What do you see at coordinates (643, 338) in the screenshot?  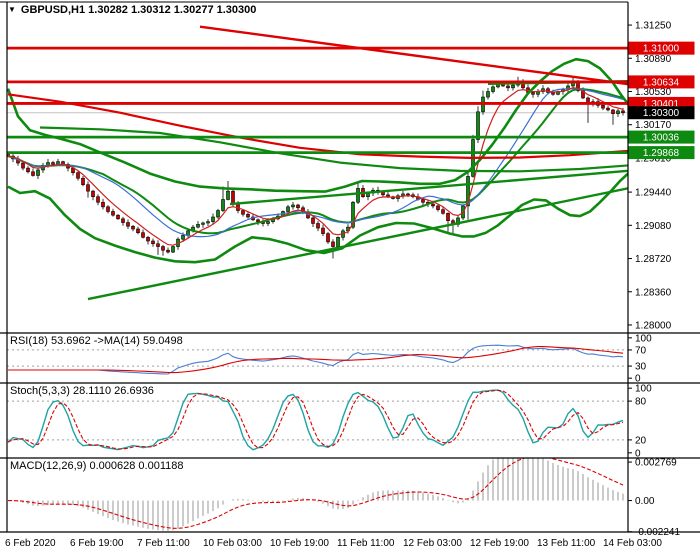 I see `rsi-tick-label: 100` at bounding box center [643, 338].